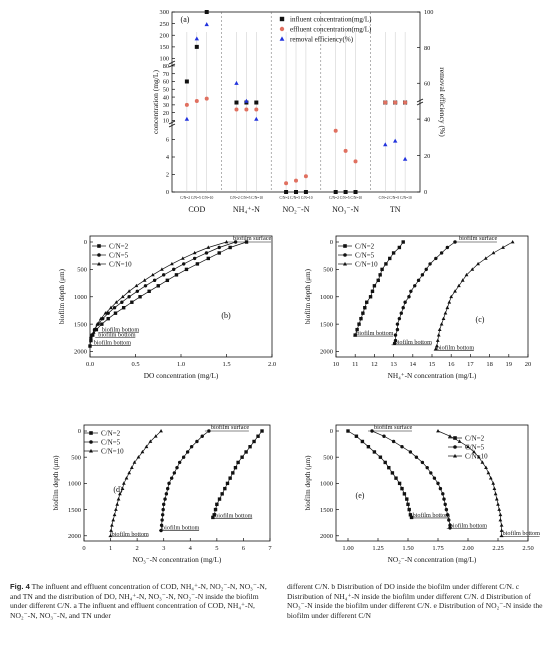 This screenshot has width=554, height=652. I want to click on panel-d-frame, so click(177, 483).